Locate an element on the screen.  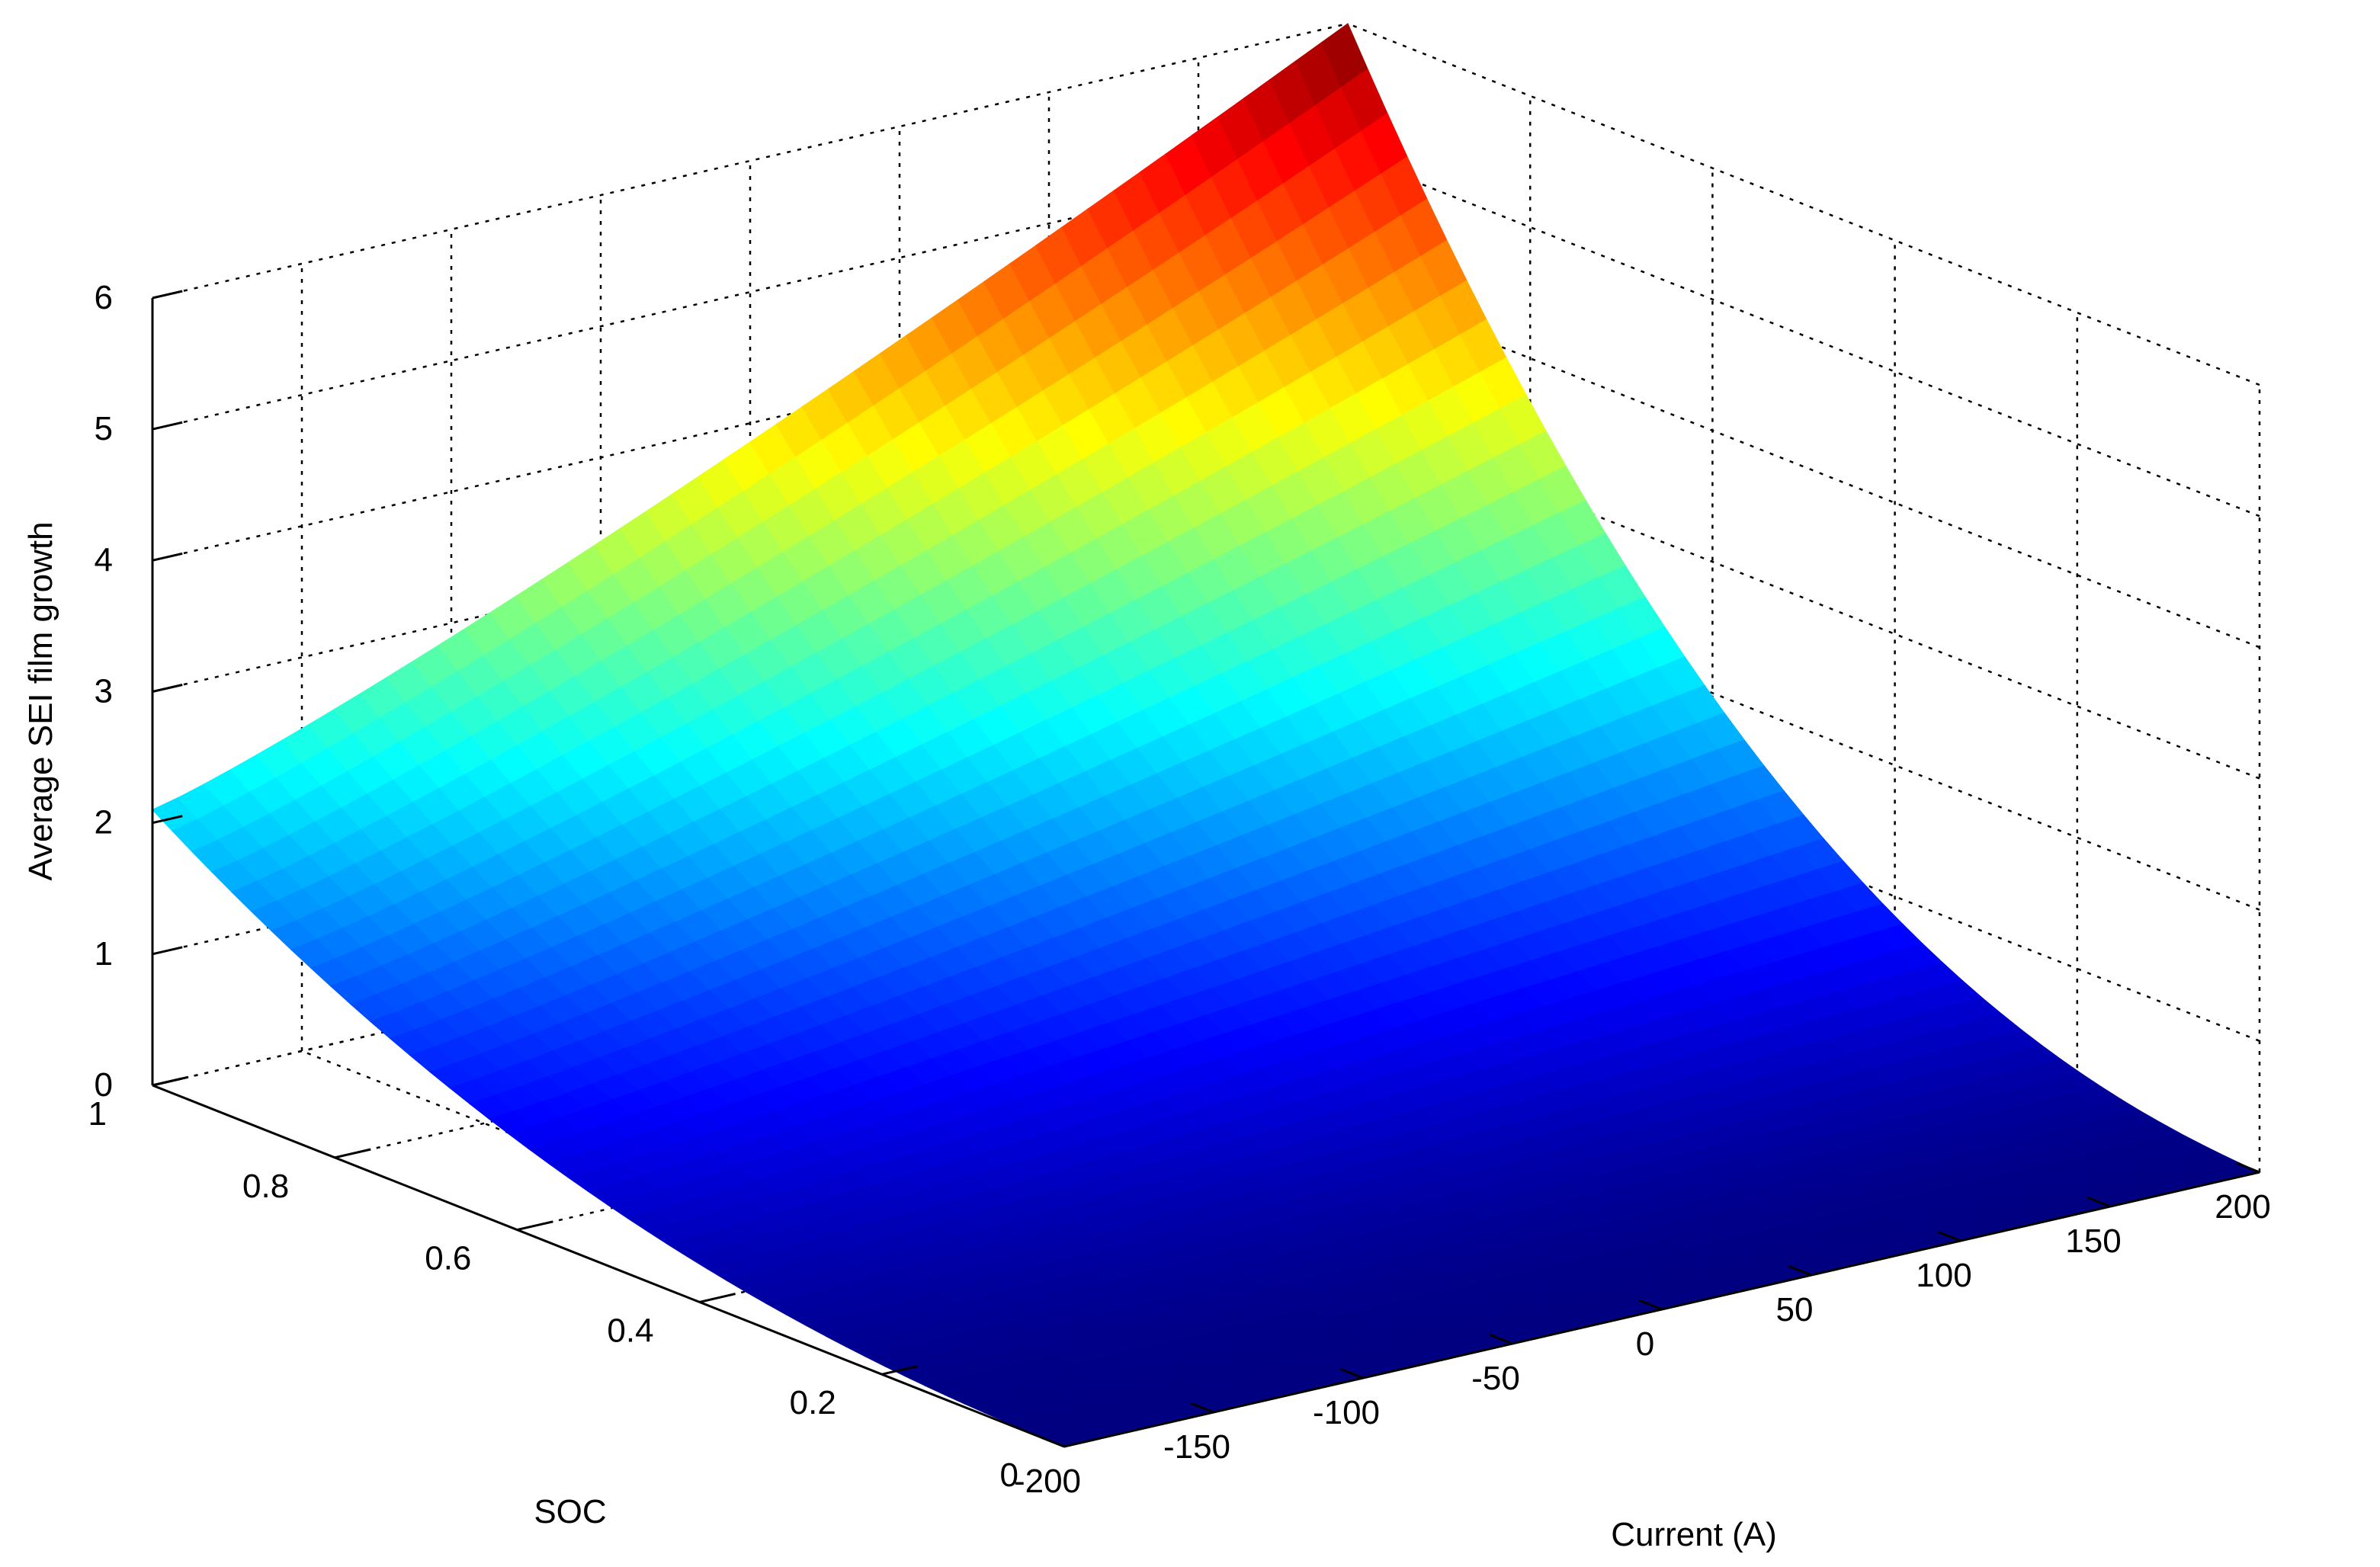
y-tick-label: 1 is located at coordinates (97, 1114).